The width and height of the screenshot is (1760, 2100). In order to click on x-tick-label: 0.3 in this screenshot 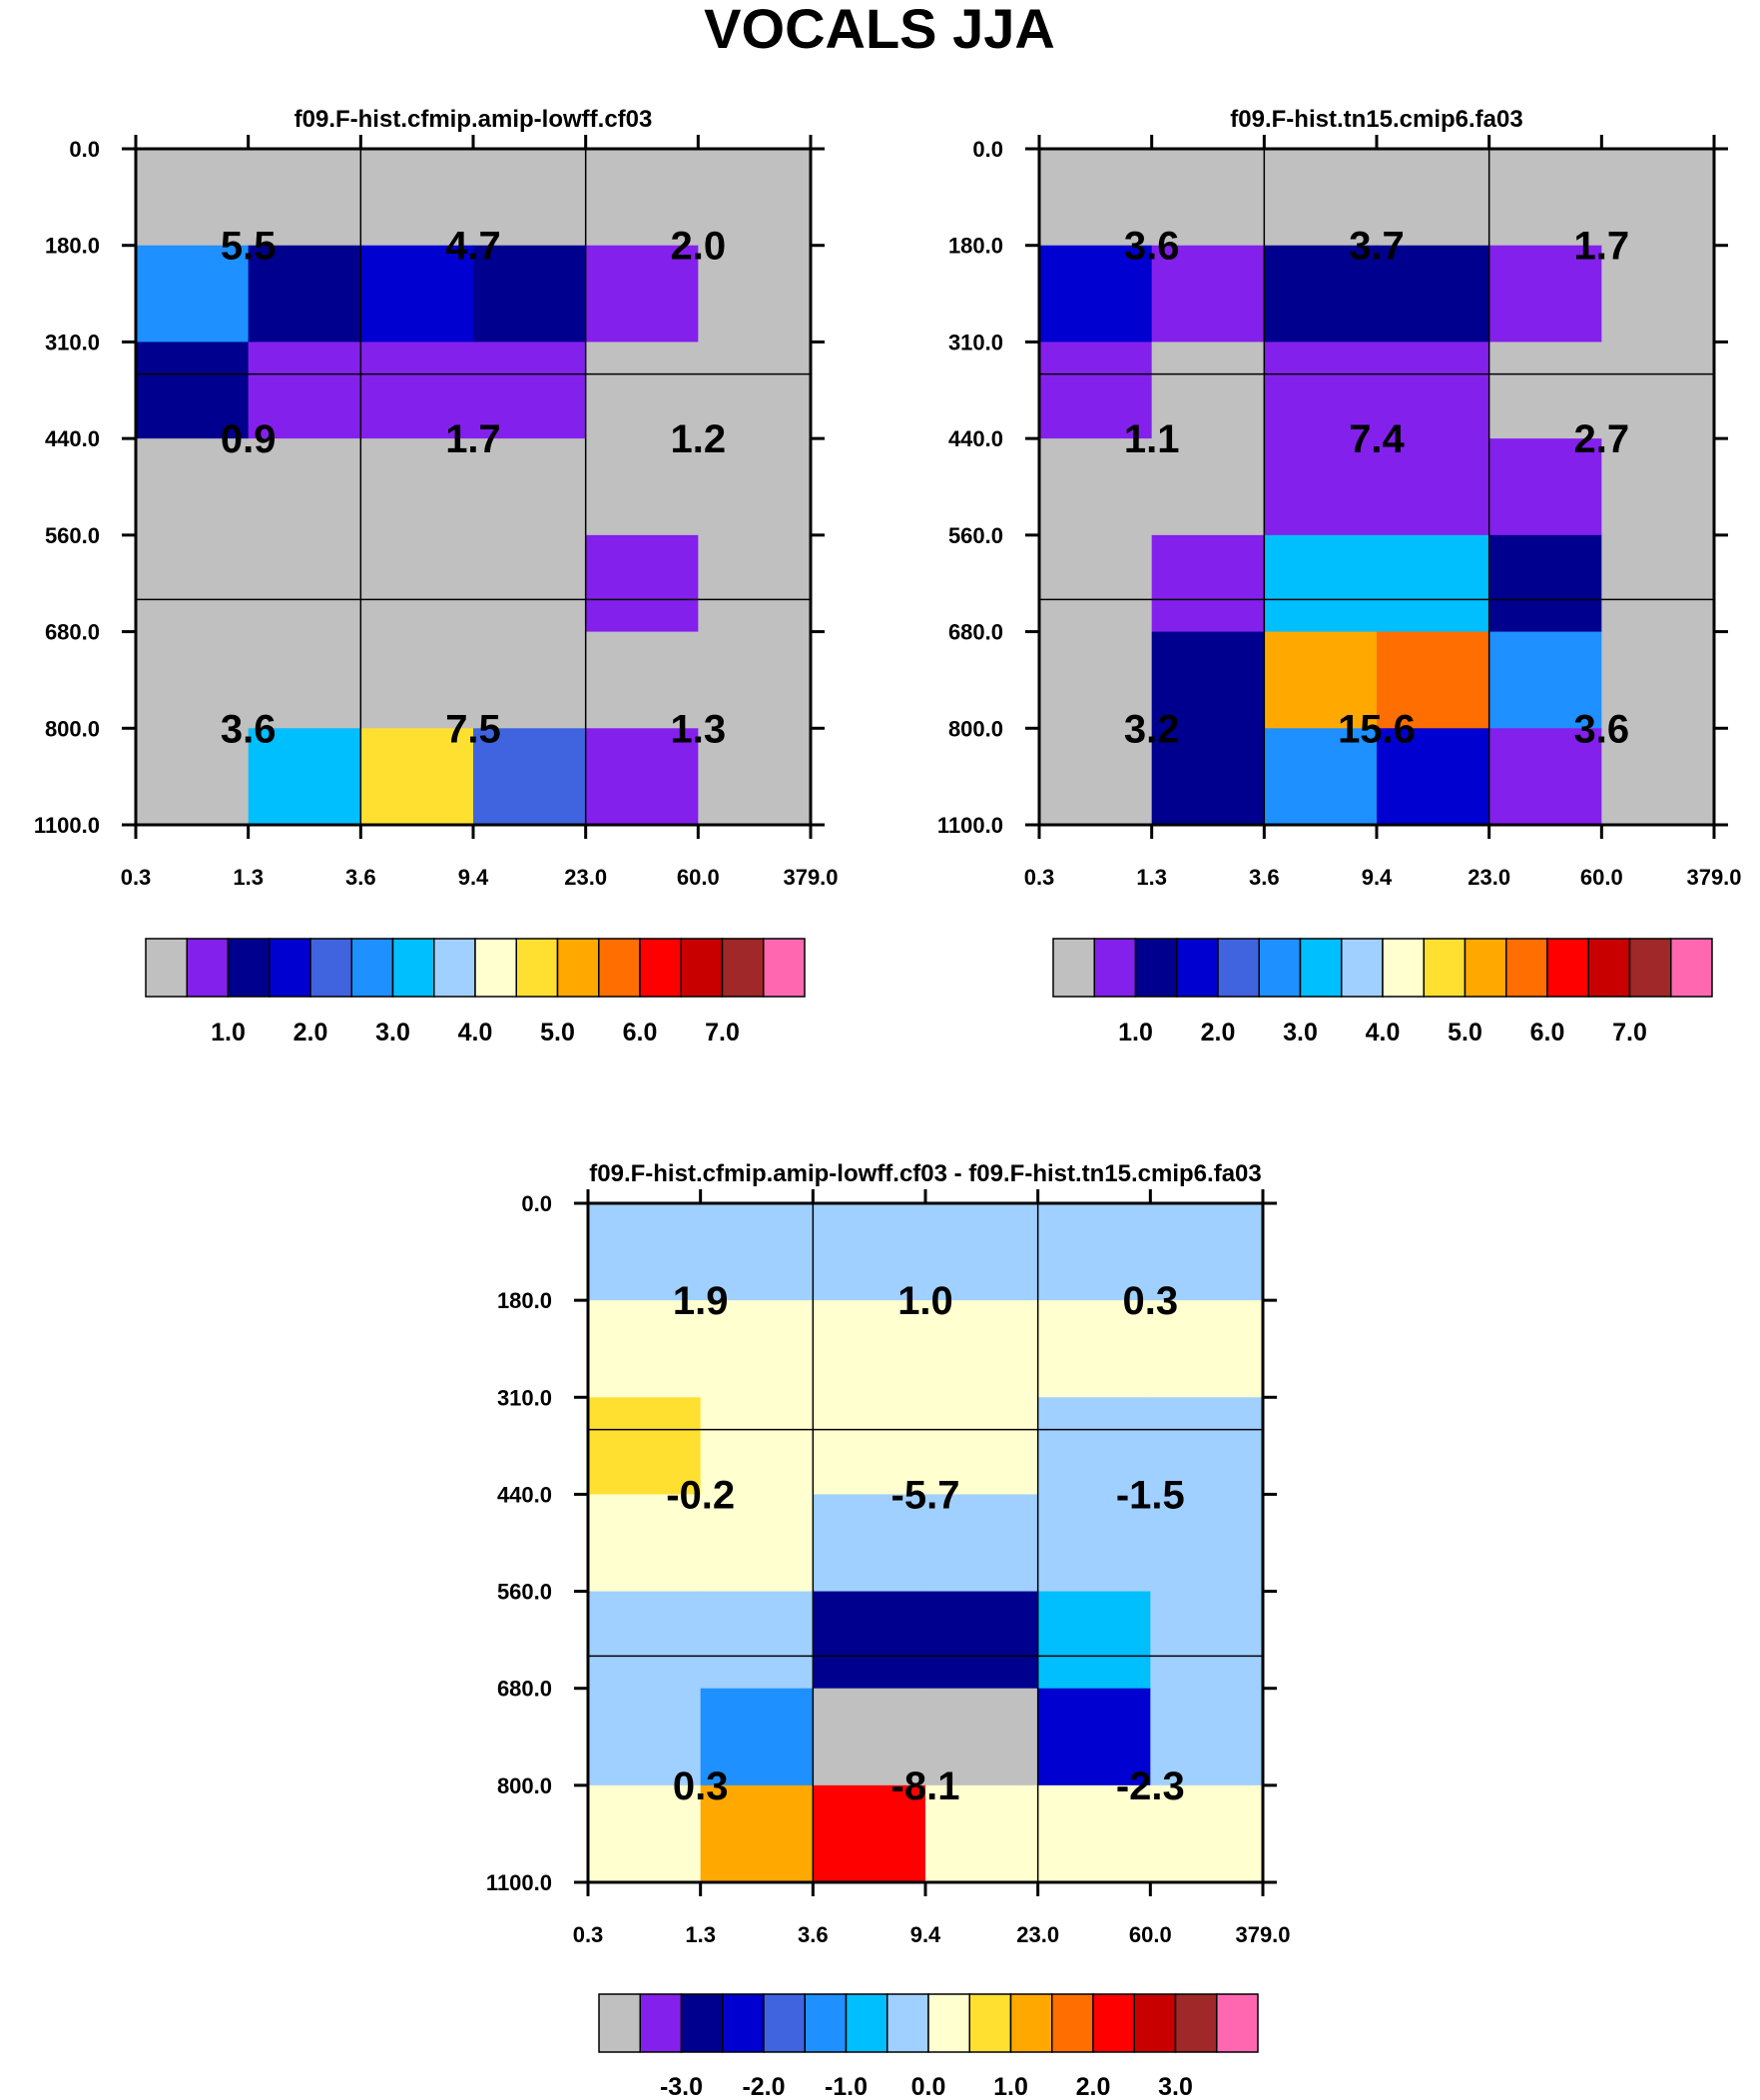, I will do `click(136, 877)`.